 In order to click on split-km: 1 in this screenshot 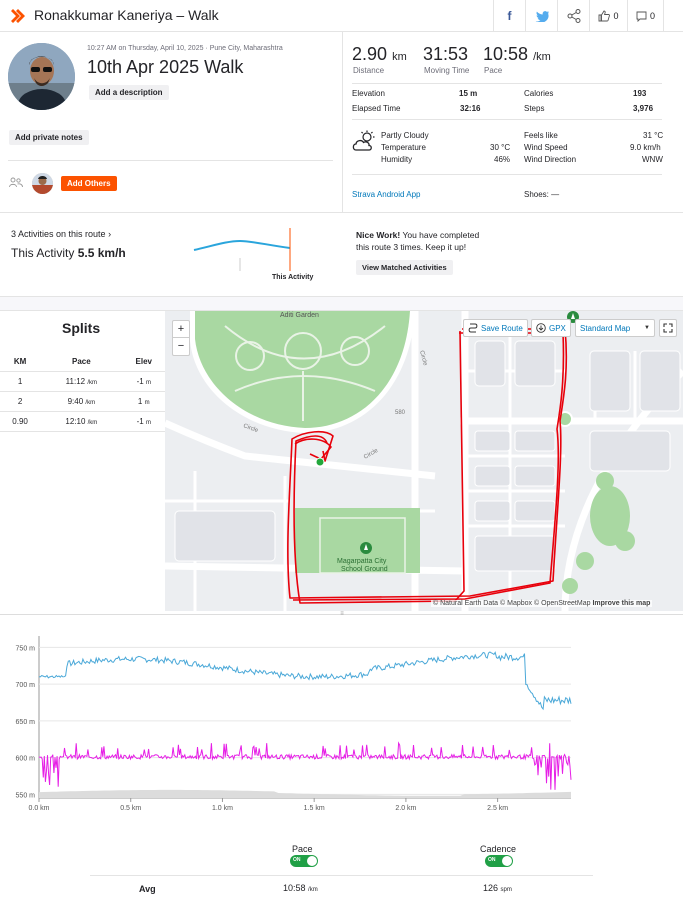, I will do `click(20, 381)`.